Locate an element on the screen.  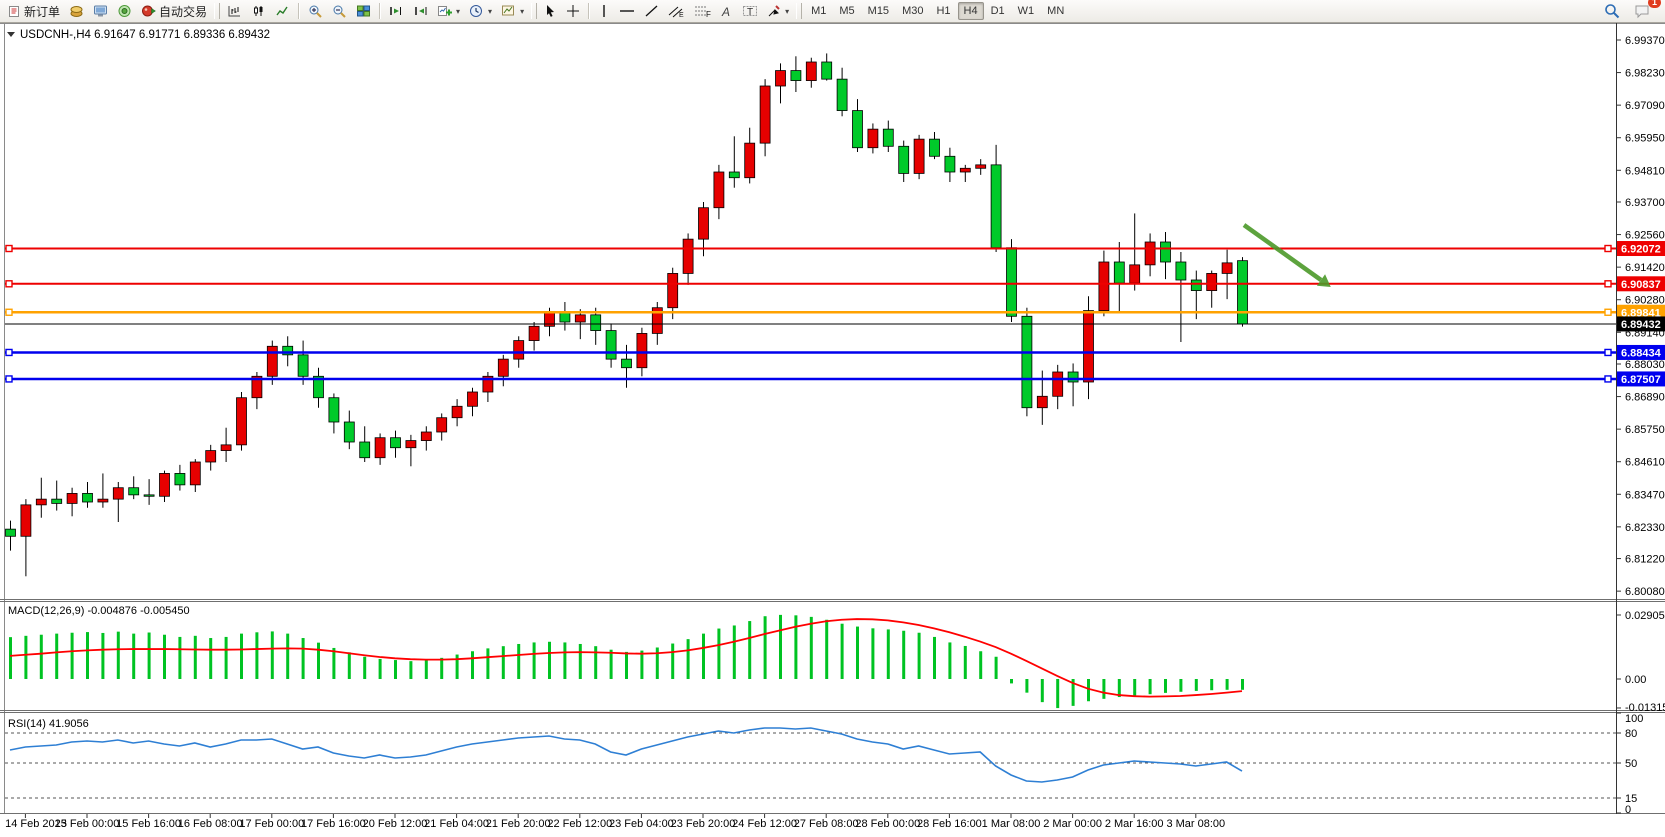
arrows-tool-button: ▾ is located at coordinates (778, 11).